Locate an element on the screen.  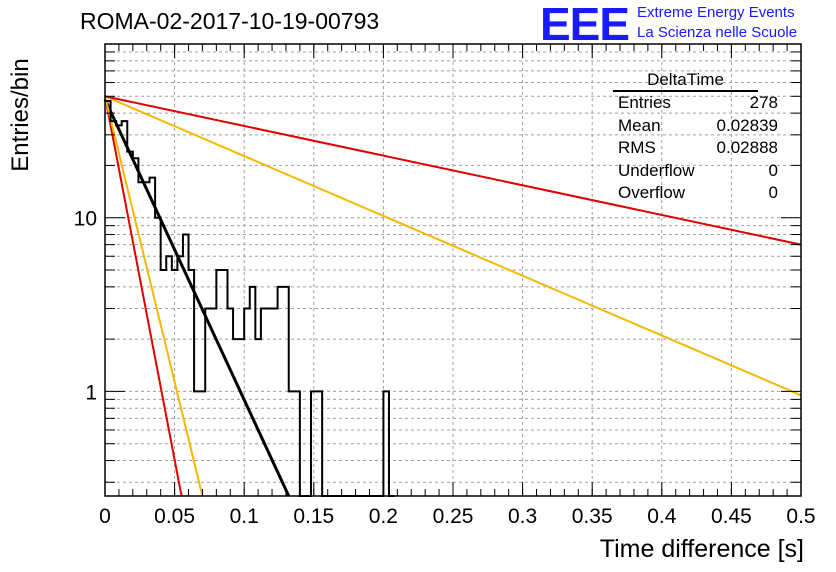
stats-row-underflow: Underflow 0 is located at coordinates (698, 171).